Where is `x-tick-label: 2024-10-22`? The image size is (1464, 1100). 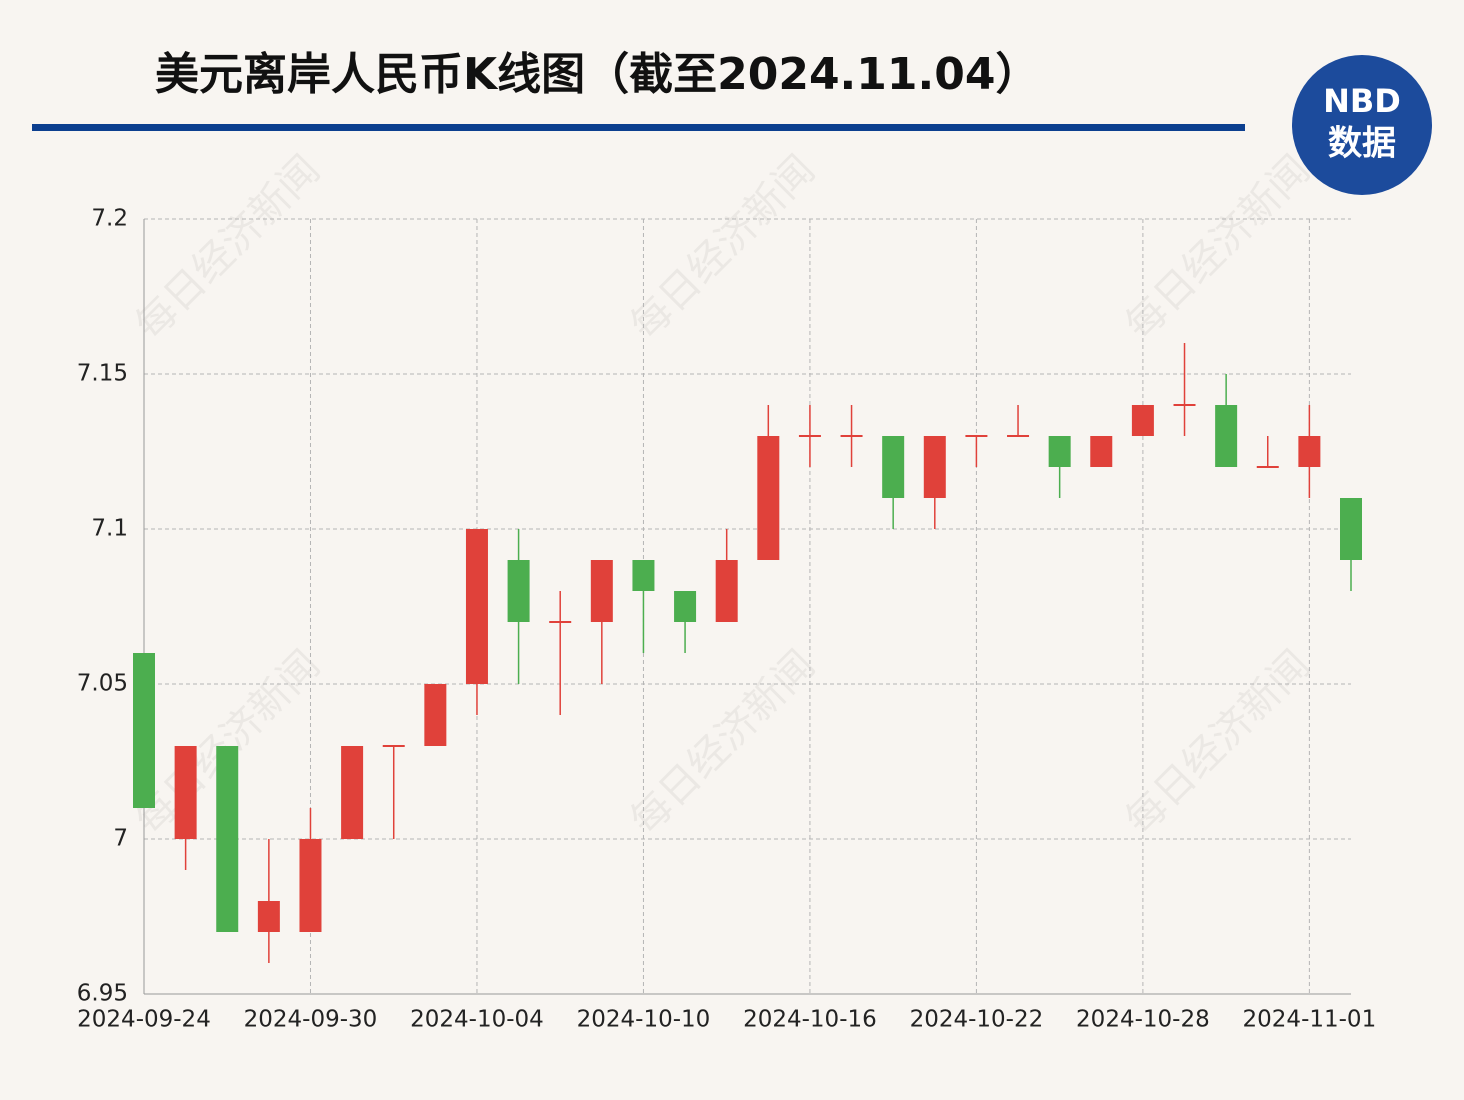
x-tick-label: 2024-10-22 is located at coordinates (977, 1020).